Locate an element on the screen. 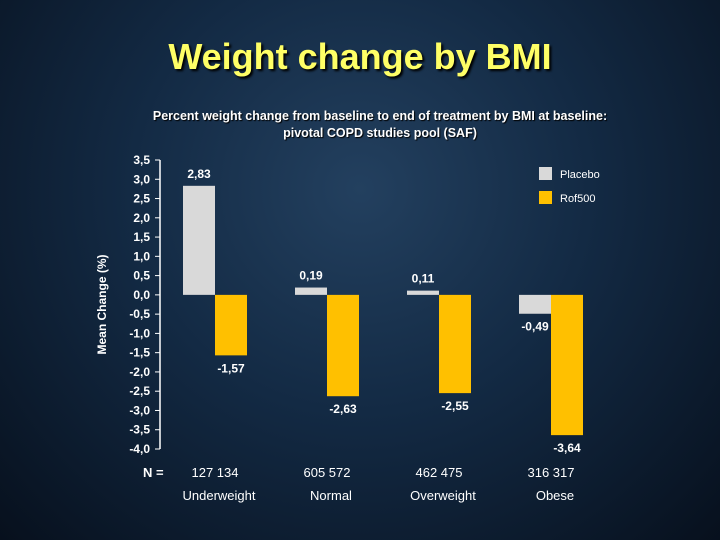  data-label: -0,49 is located at coordinates (535, 327).